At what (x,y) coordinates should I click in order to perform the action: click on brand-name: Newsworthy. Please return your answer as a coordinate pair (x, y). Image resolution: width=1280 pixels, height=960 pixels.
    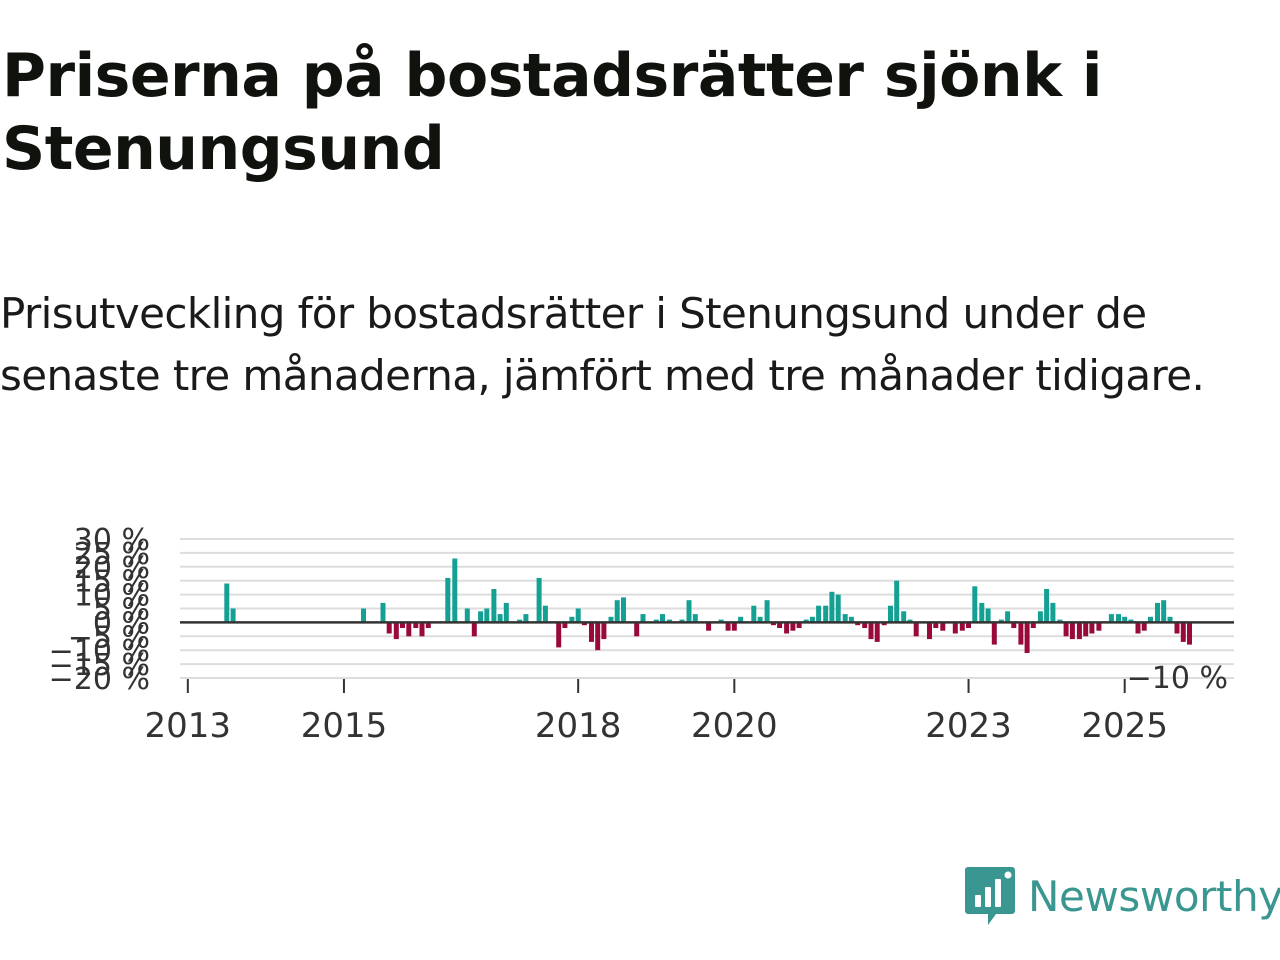
    Looking at the image, I should click on (1154, 896).